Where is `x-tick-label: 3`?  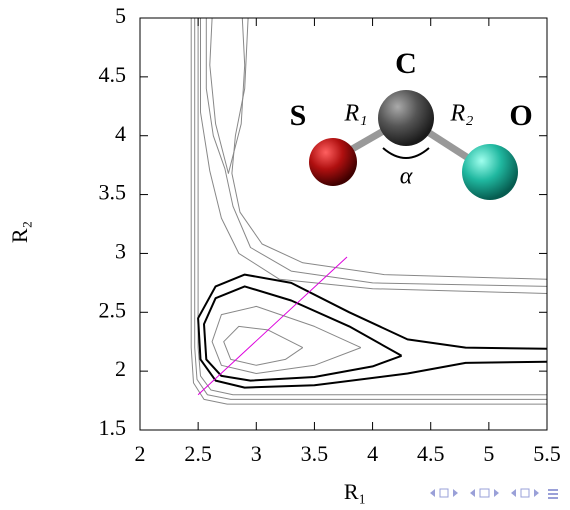
x-tick-label: 3 is located at coordinates (256, 453).